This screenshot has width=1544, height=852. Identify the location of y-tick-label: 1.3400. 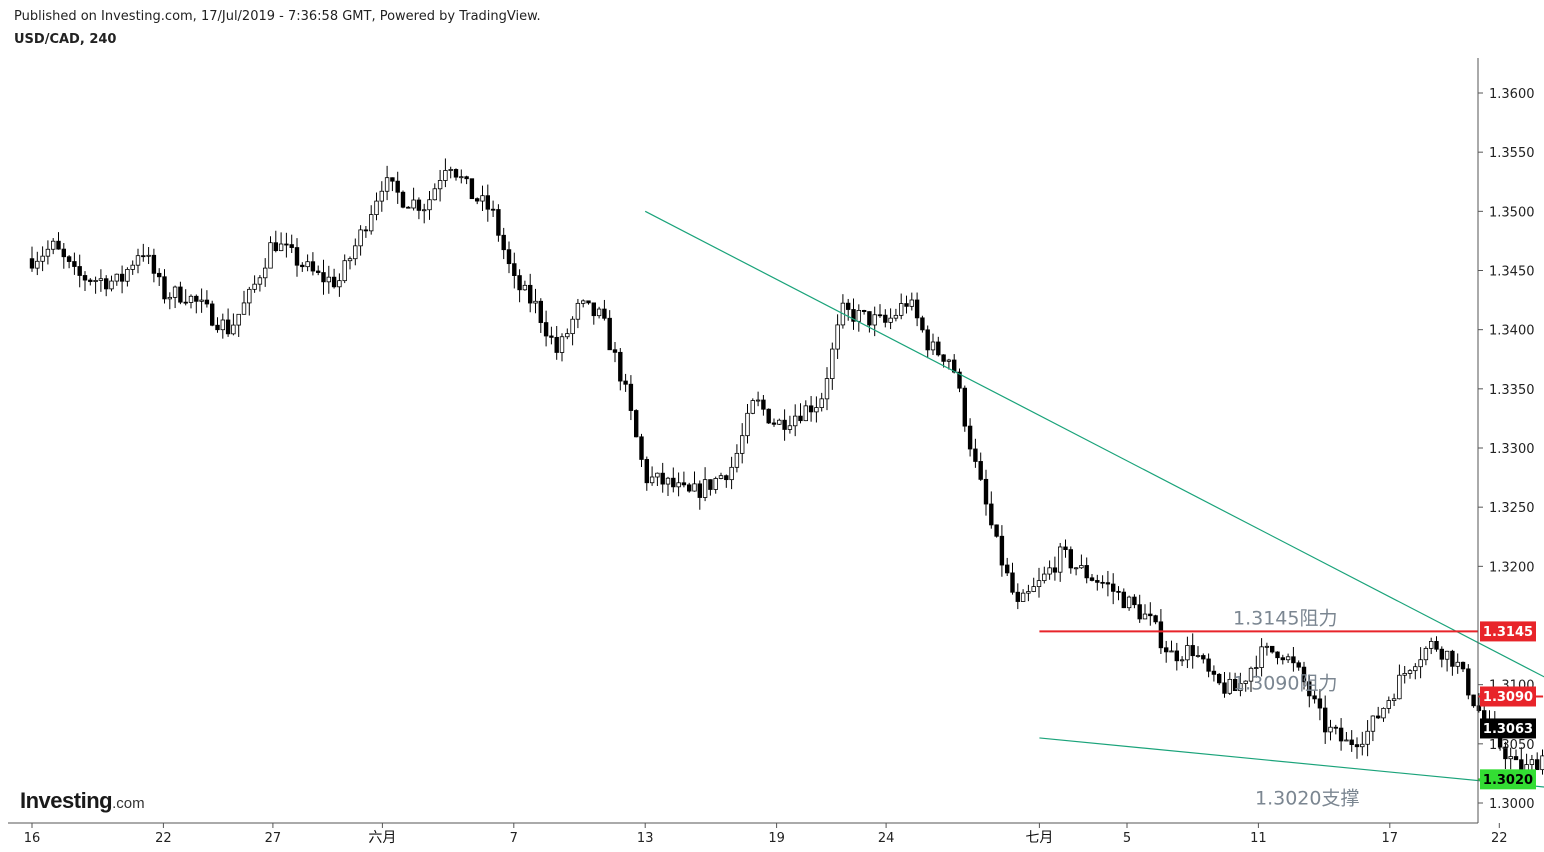
(1512, 331).